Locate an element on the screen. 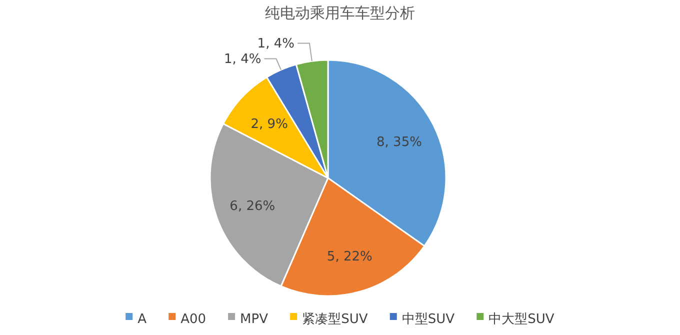 The width and height of the screenshot is (680, 335). legend-label: MPV is located at coordinates (254, 319).